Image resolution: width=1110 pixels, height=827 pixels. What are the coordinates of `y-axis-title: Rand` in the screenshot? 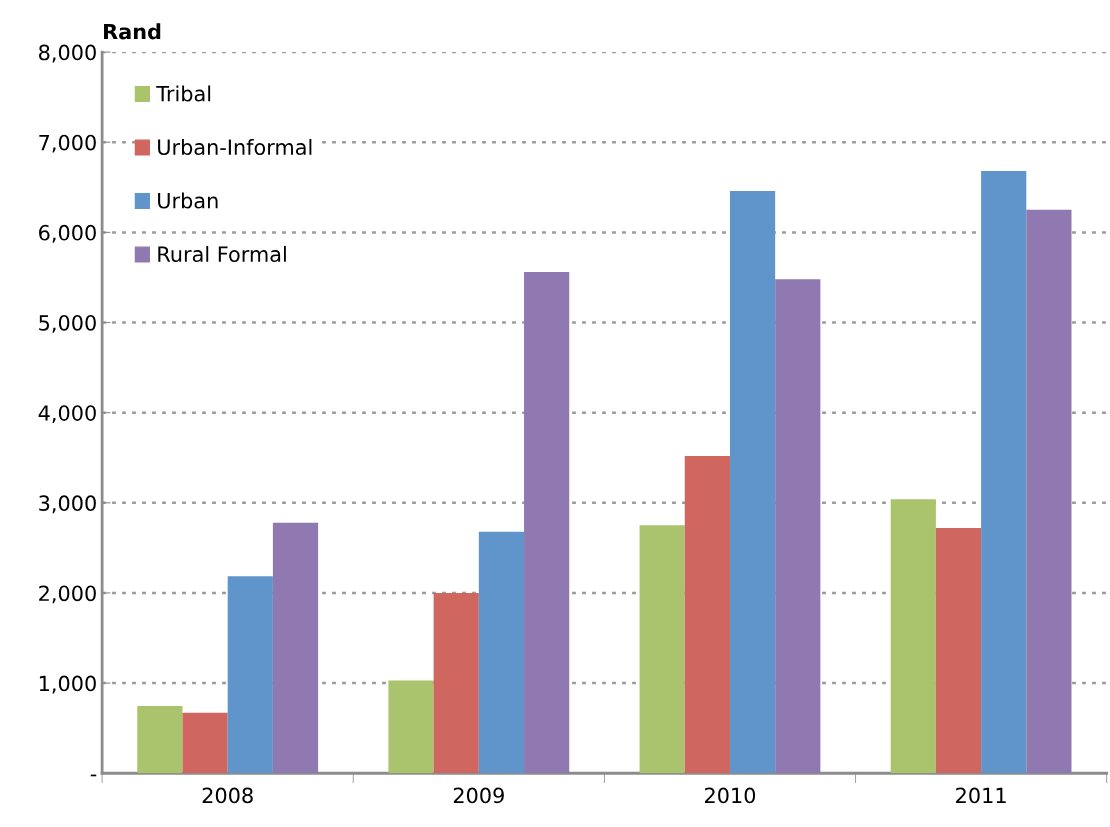 It's located at (132, 31).